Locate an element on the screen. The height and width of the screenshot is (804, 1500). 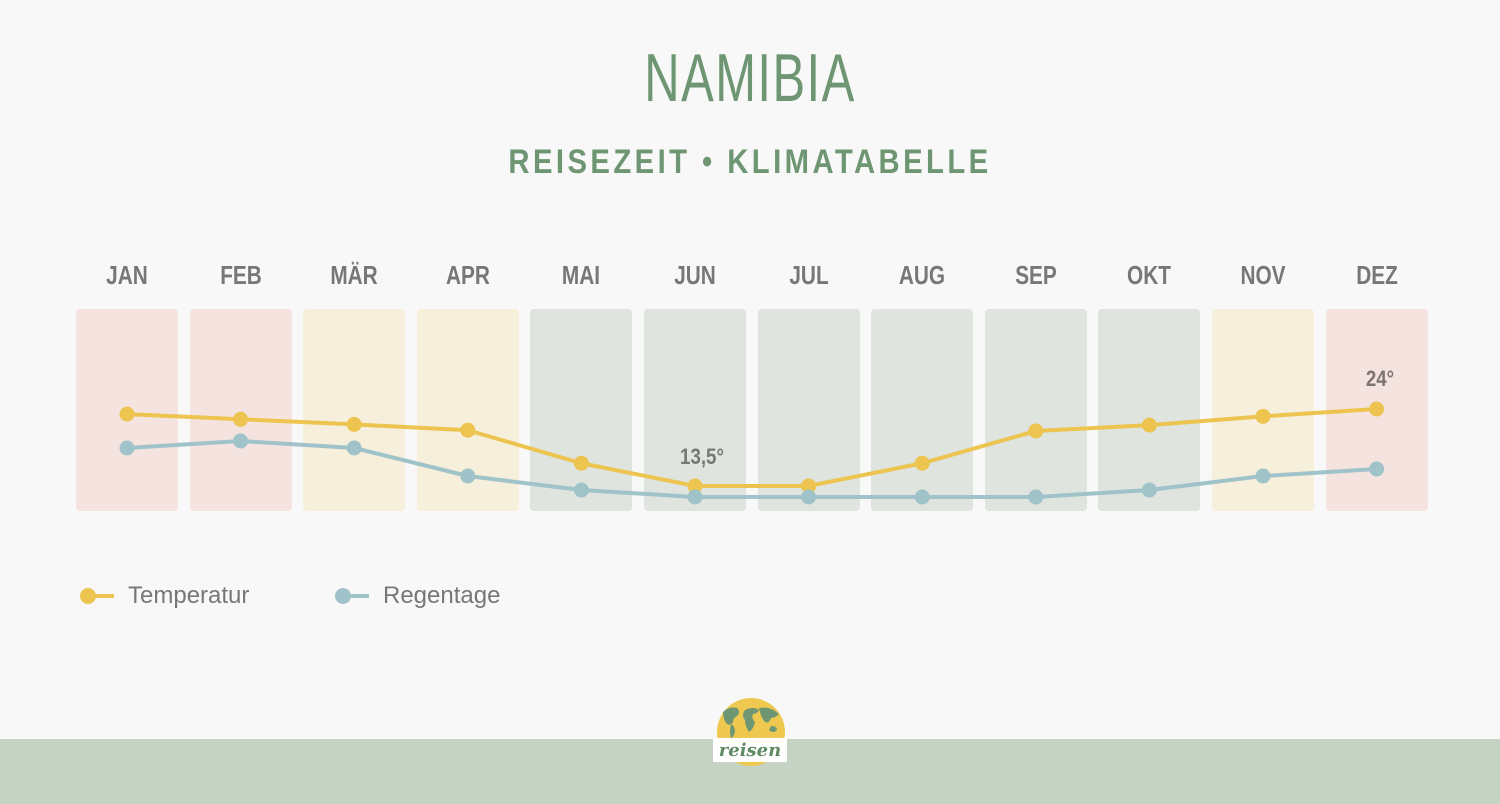
temperature-points is located at coordinates (752, 447).